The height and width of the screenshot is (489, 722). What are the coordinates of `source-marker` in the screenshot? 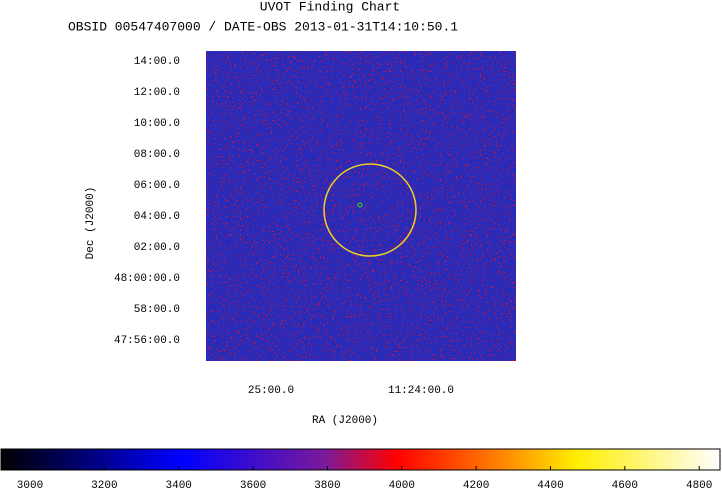 It's located at (360, 205).